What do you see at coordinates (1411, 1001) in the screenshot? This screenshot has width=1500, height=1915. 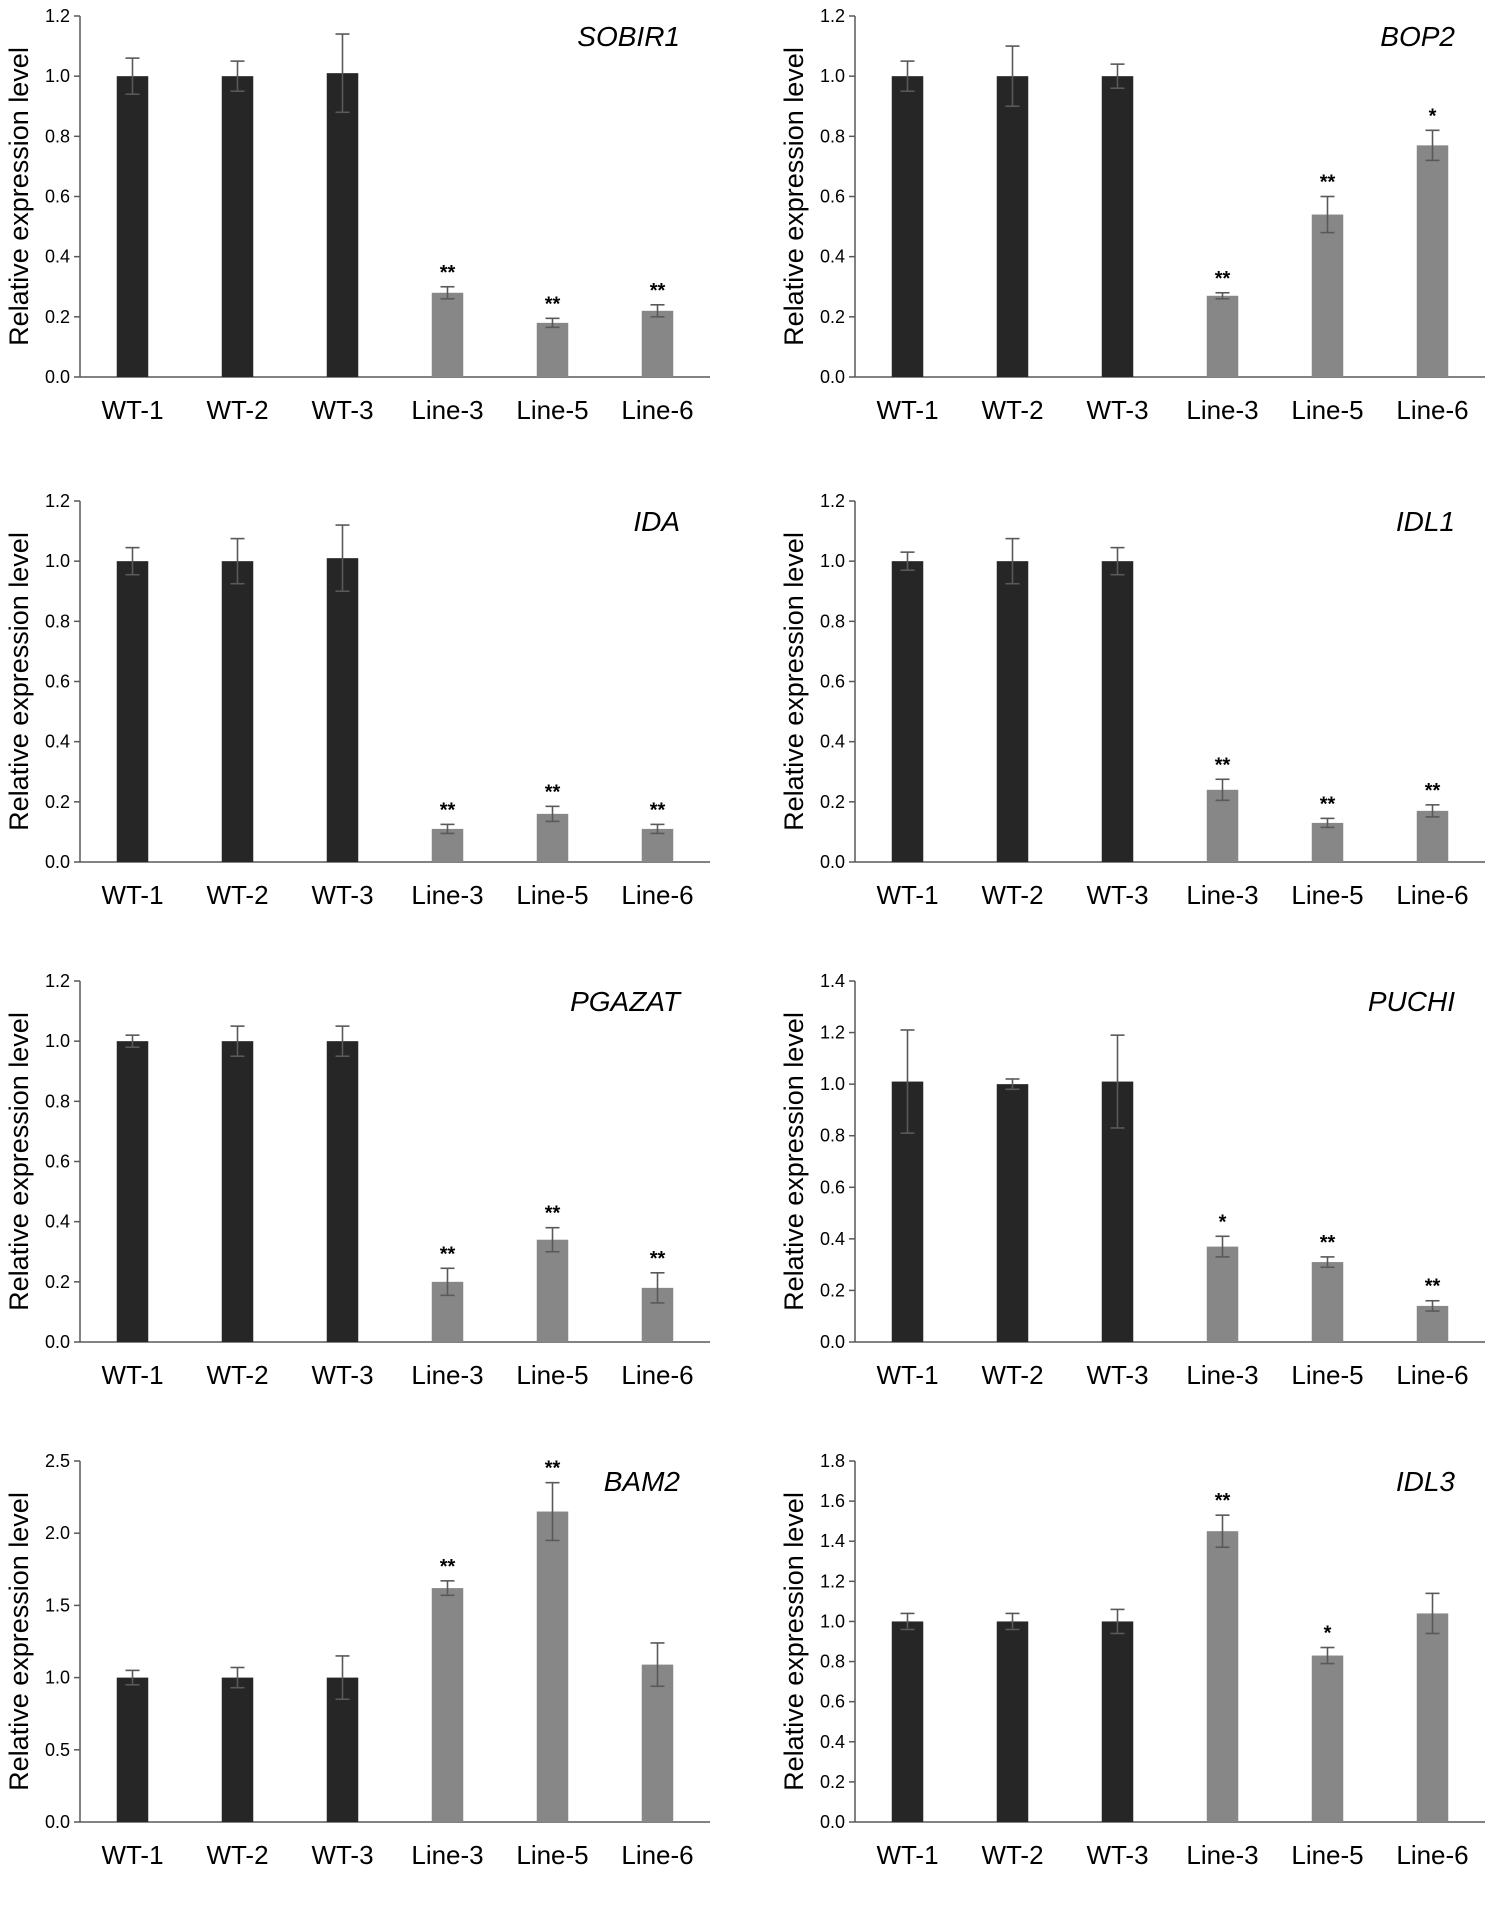 I see `gene-title: PUCHI` at bounding box center [1411, 1001].